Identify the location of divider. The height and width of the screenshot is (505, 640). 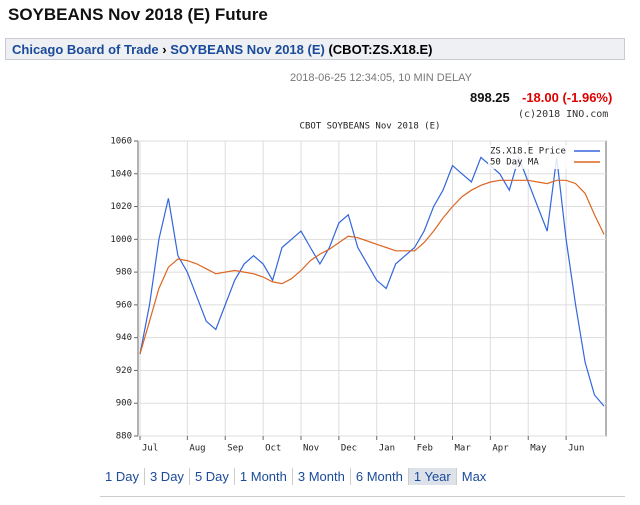
(362, 496).